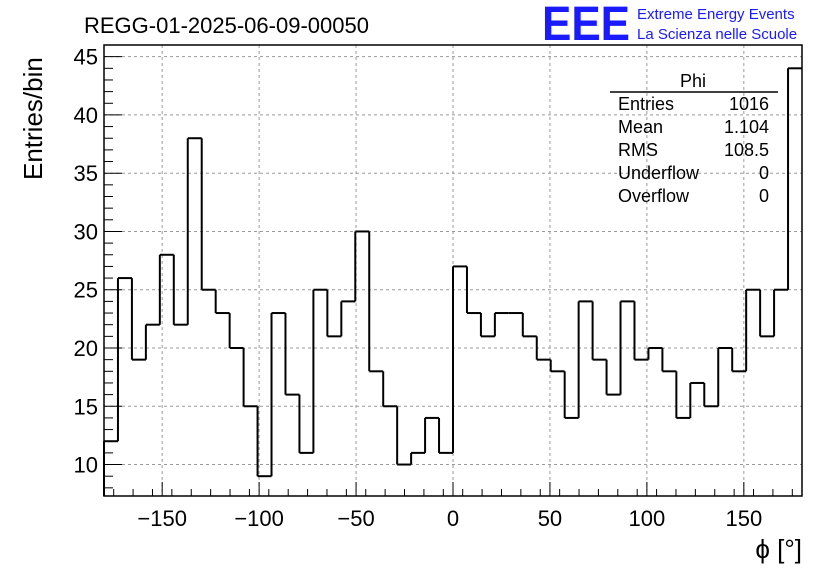 The image size is (836, 572). I want to click on stats-overflow-value: 0, so click(764, 196).